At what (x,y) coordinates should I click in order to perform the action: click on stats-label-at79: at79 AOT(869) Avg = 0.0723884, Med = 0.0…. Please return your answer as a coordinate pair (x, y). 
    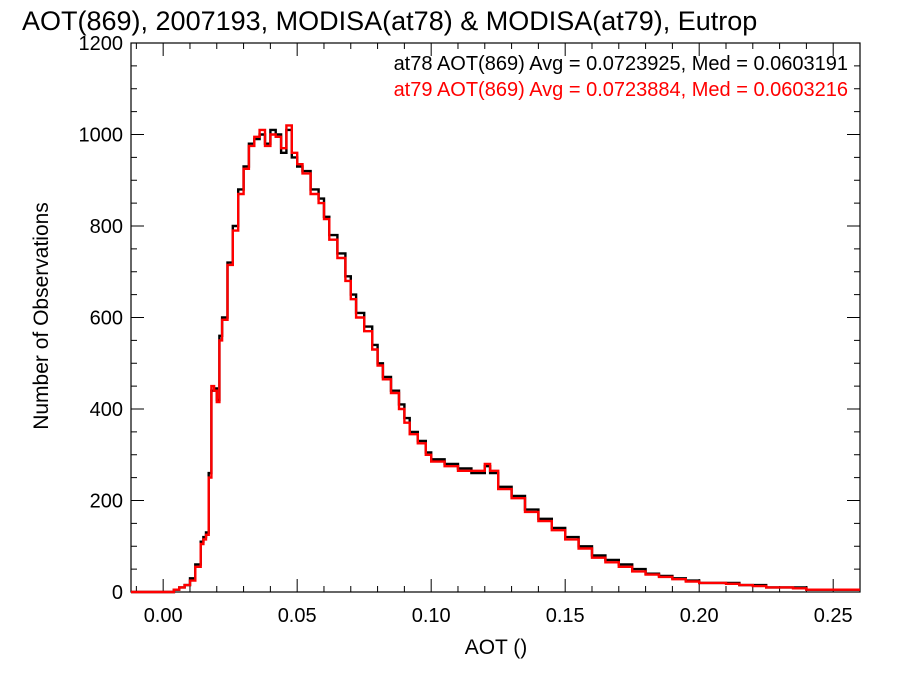
    Looking at the image, I should click on (621, 90).